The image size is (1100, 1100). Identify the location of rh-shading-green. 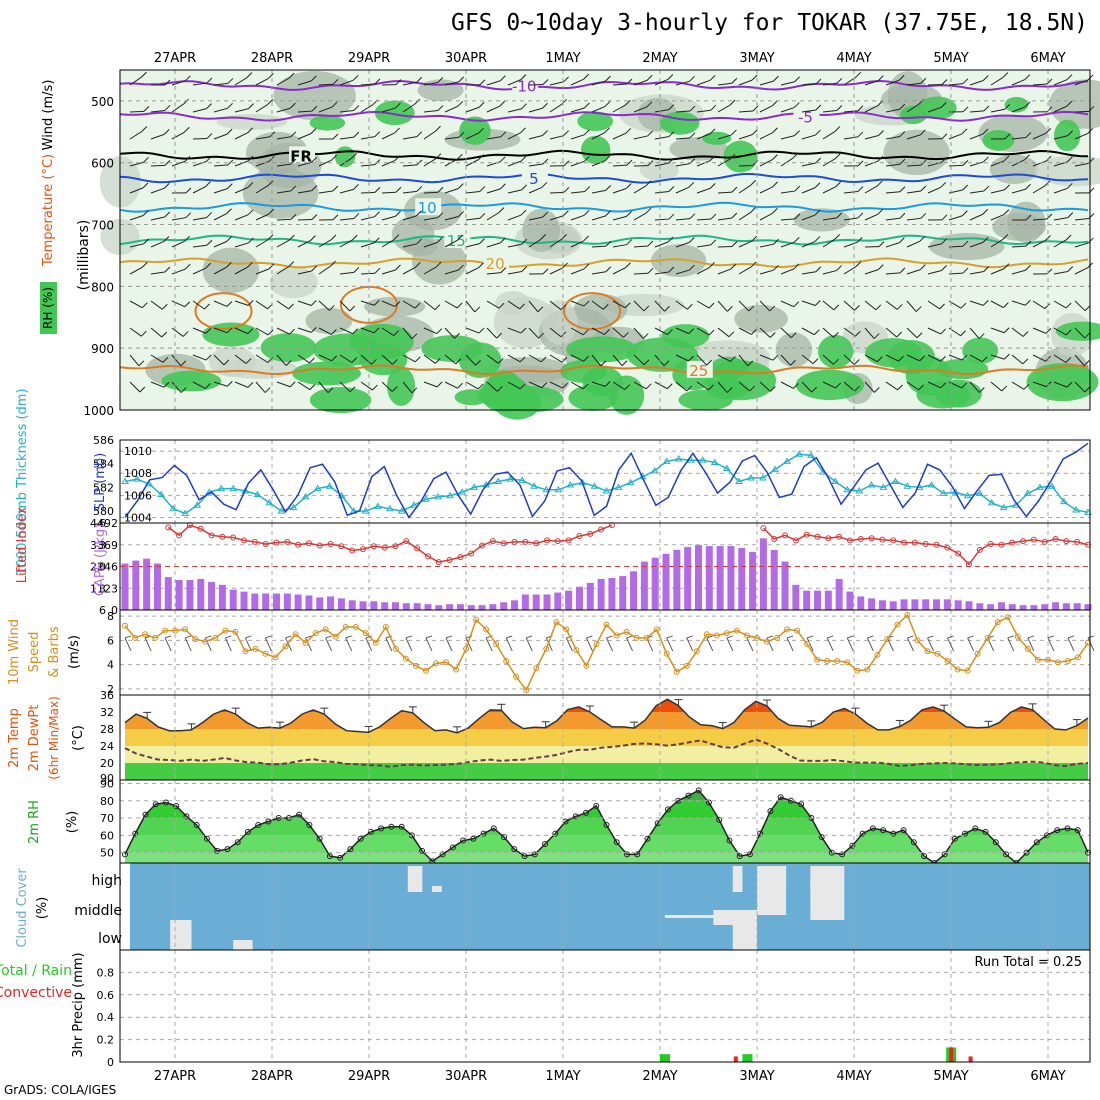
(595, 121).